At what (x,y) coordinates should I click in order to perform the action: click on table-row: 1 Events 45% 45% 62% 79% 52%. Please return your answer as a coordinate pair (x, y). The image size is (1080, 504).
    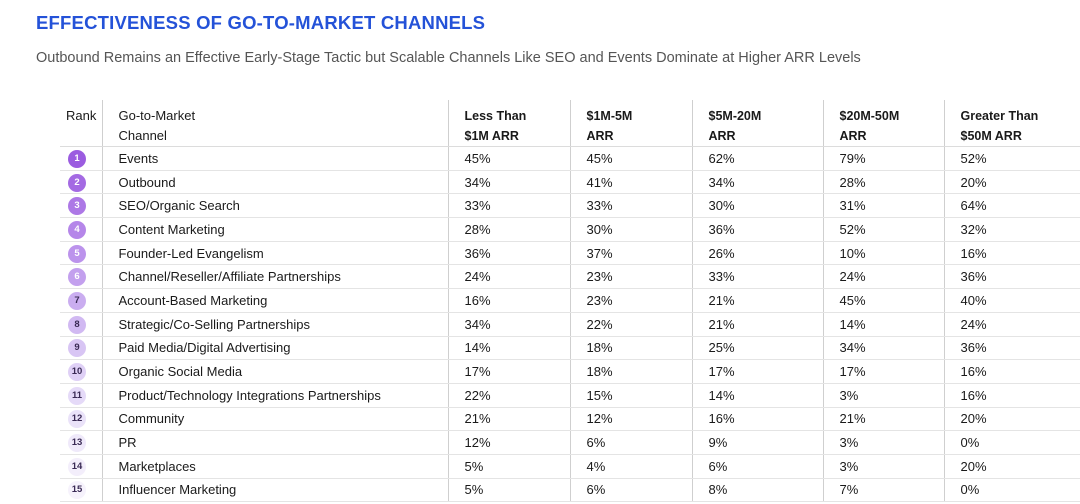
    Looking at the image, I should click on (570, 158).